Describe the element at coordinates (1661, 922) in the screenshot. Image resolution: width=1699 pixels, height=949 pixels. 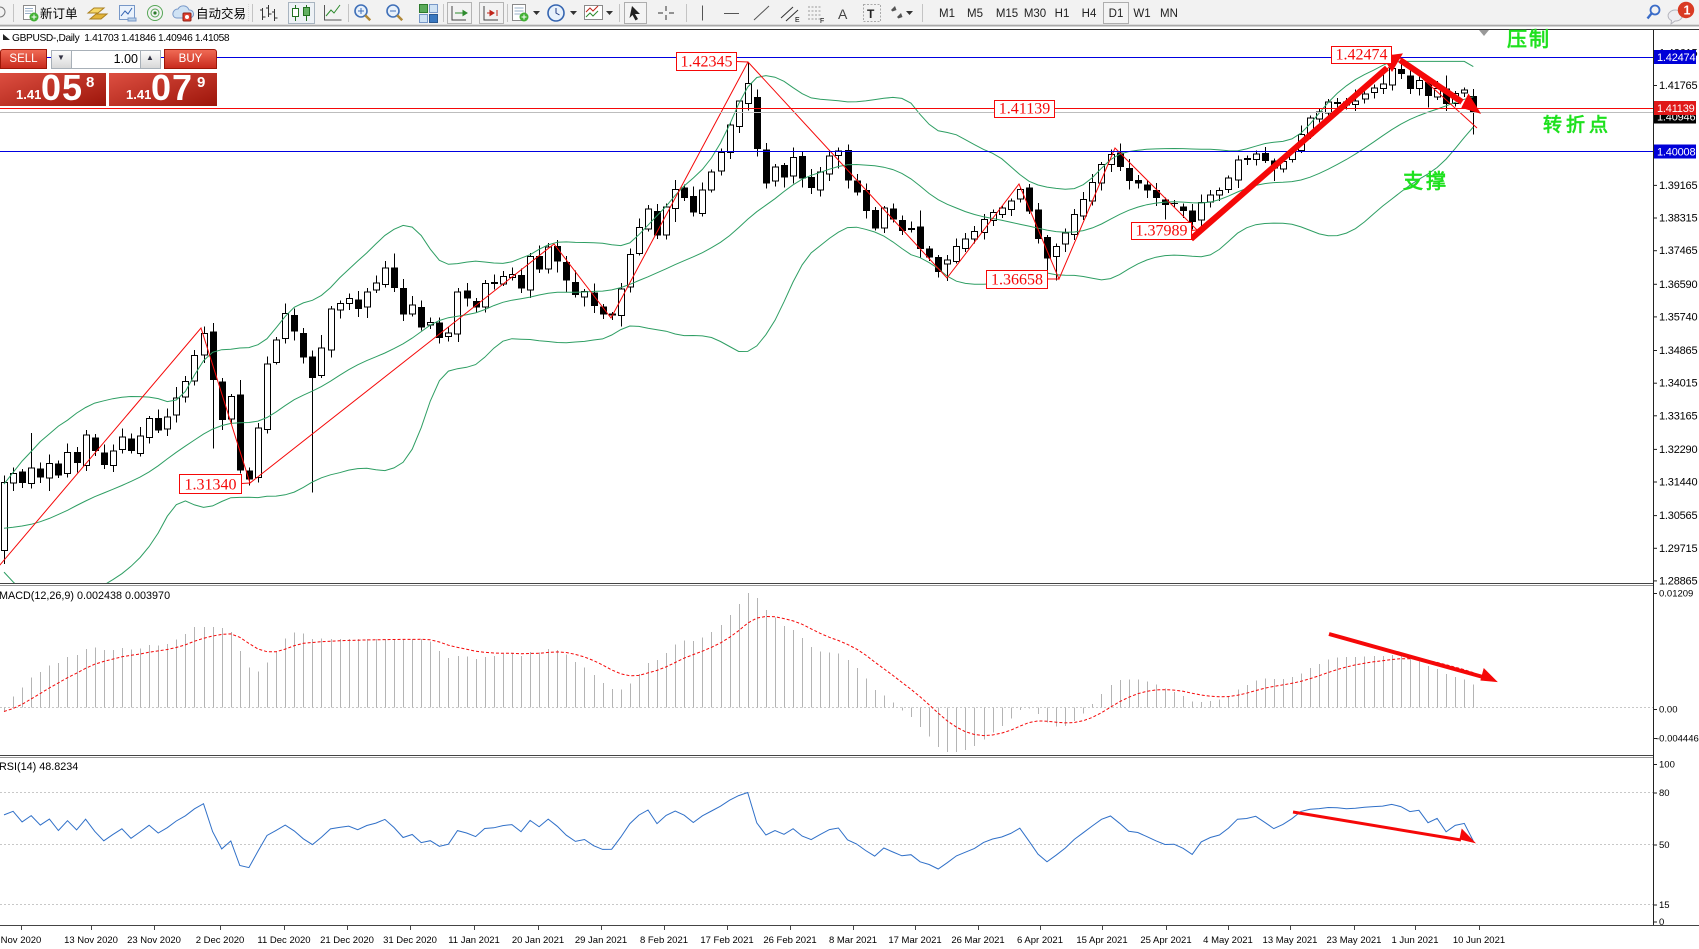
I see `svg-text: 0` at that location.